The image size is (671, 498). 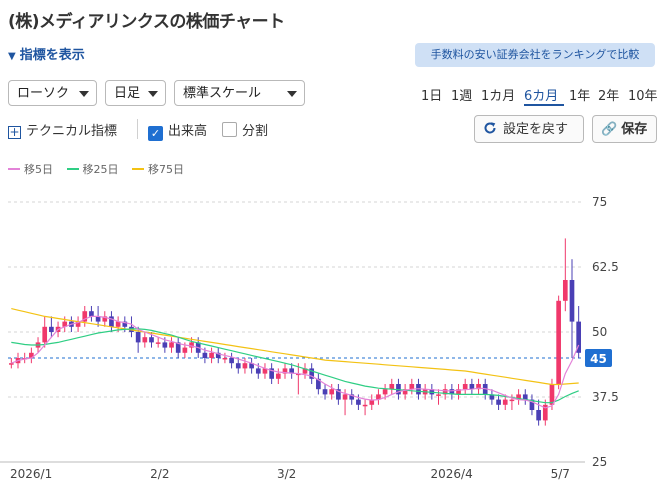 What do you see at coordinates (155, 133) in the screenshot?
I see `checkmark-icon: ✓` at bounding box center [155, 133].